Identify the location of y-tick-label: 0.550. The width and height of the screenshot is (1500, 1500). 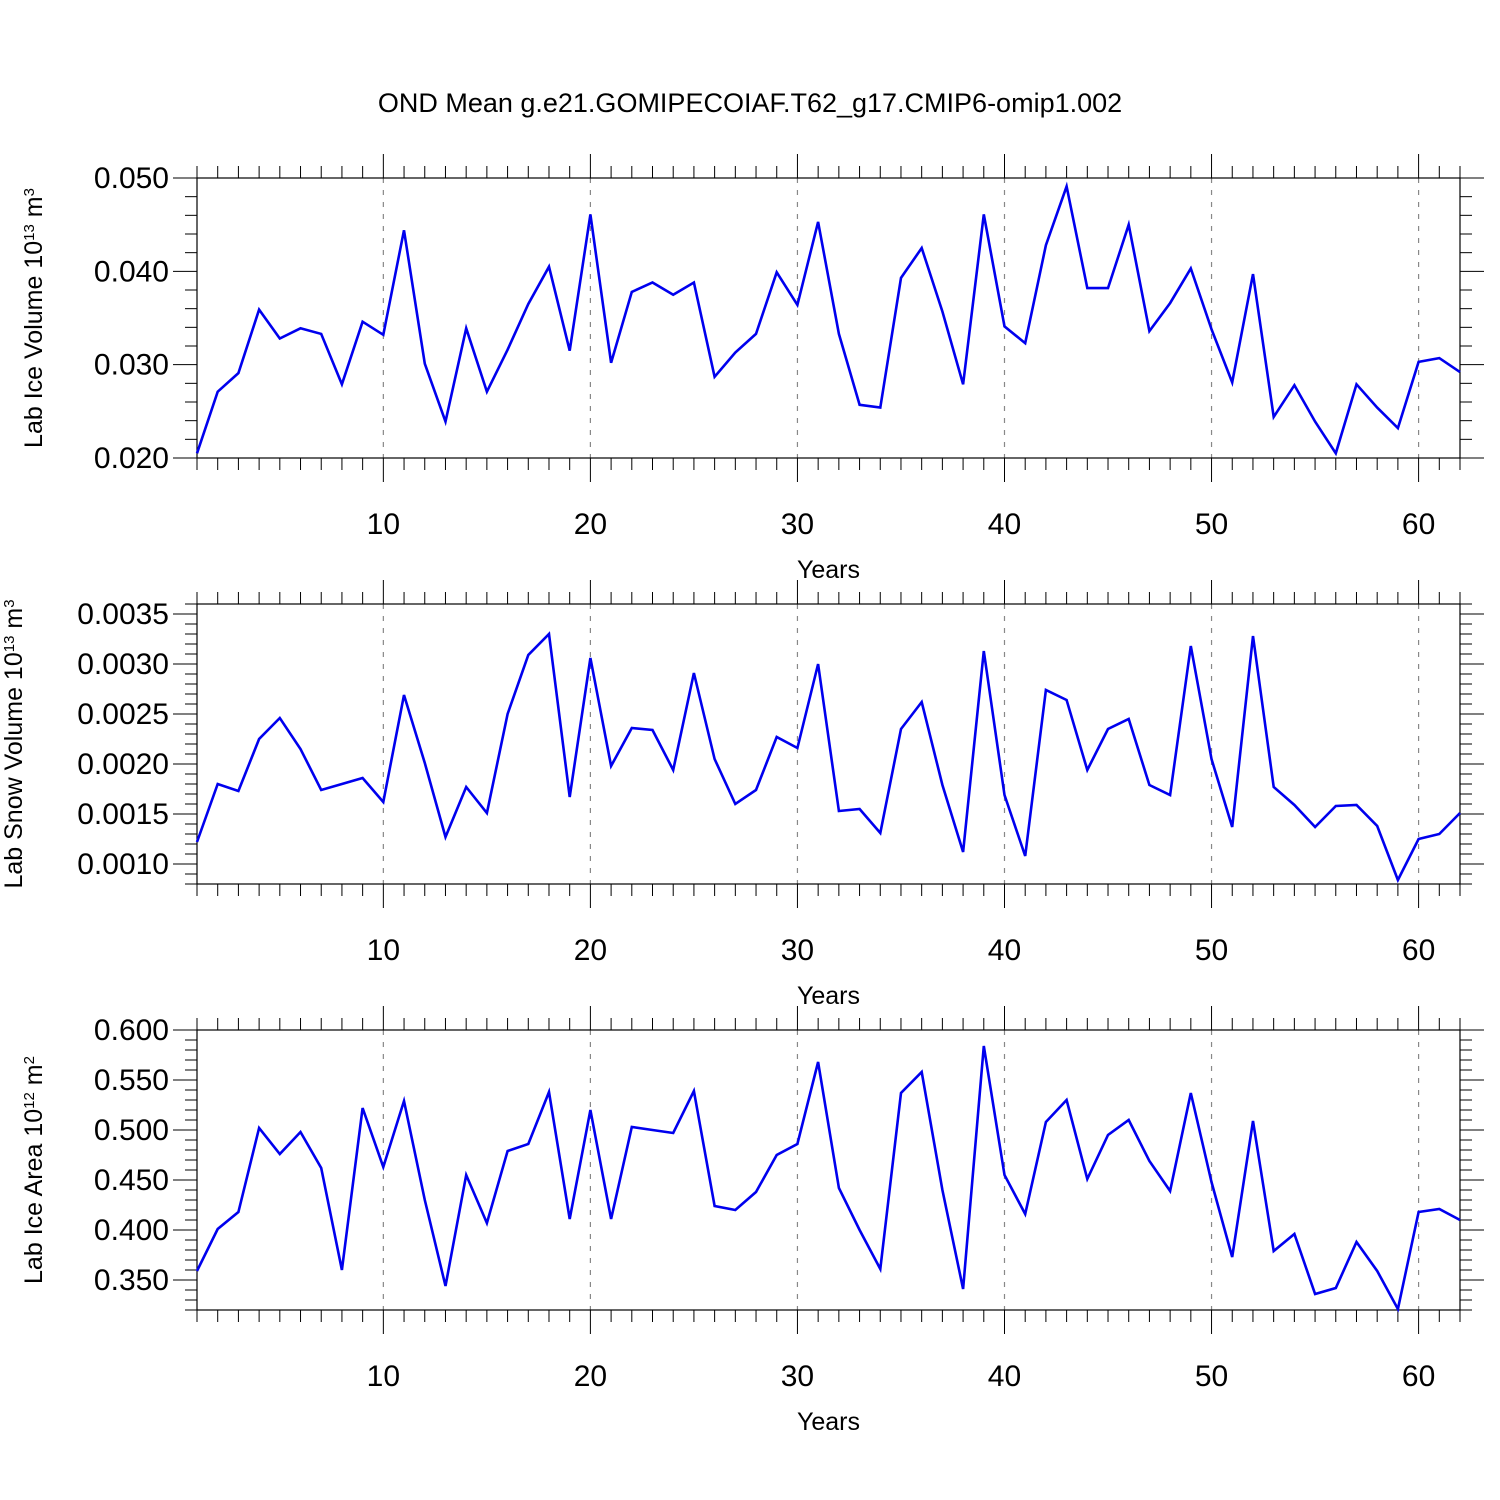
(131, 1080).